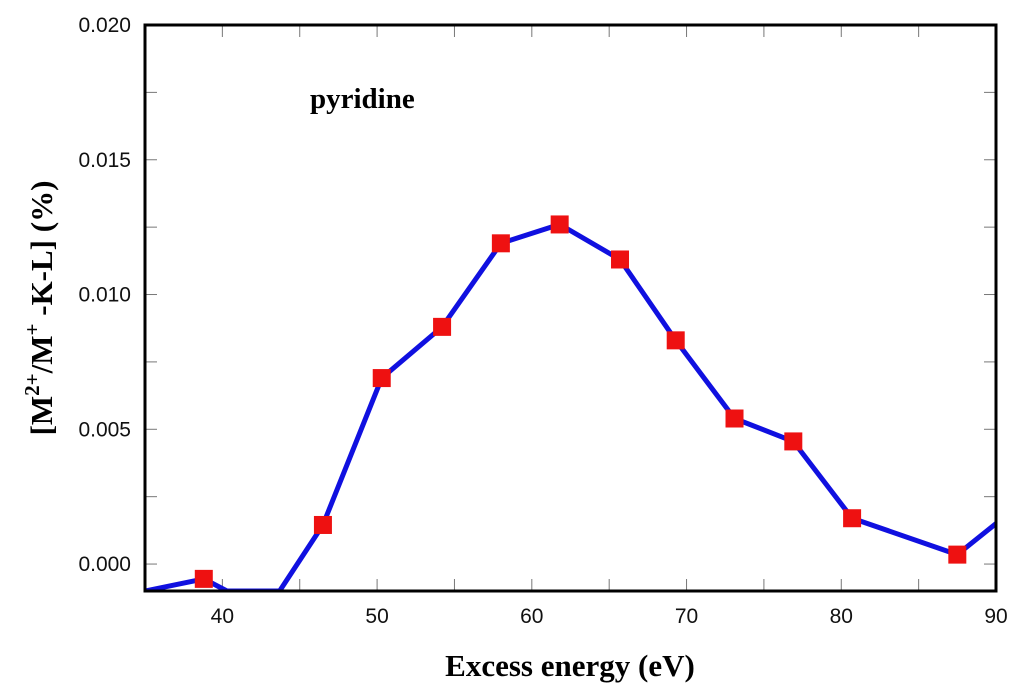  I want to click on x-tick-label: 50, so click(376, 616).